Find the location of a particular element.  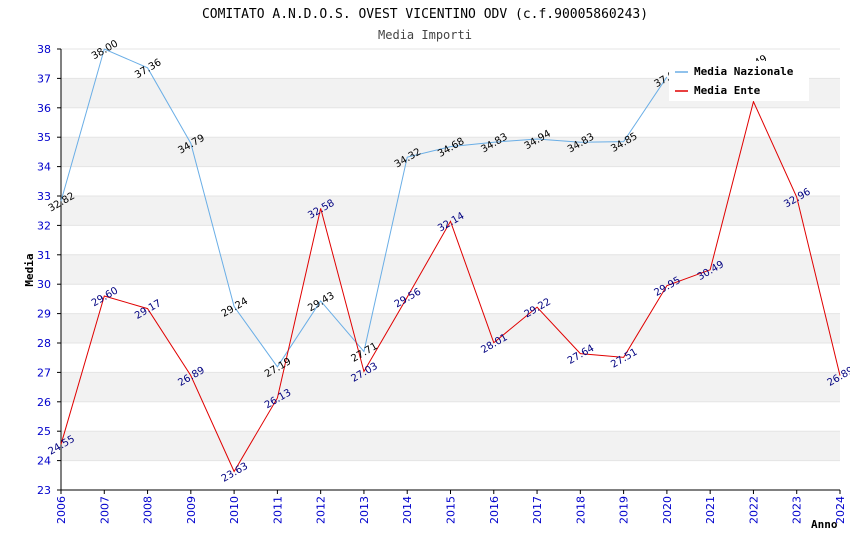

legend-label-nazionale: Media Nazionale is located at coordinates (744, 71).